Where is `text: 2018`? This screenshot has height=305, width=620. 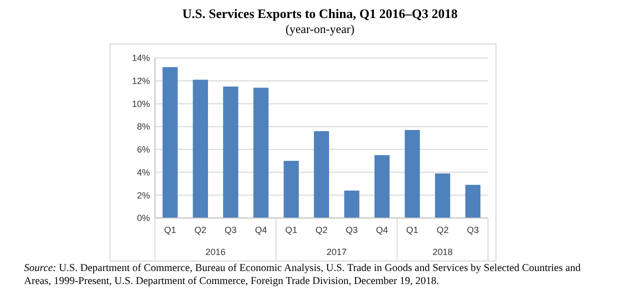
text: 2018 is located at coordinates (442, 252).